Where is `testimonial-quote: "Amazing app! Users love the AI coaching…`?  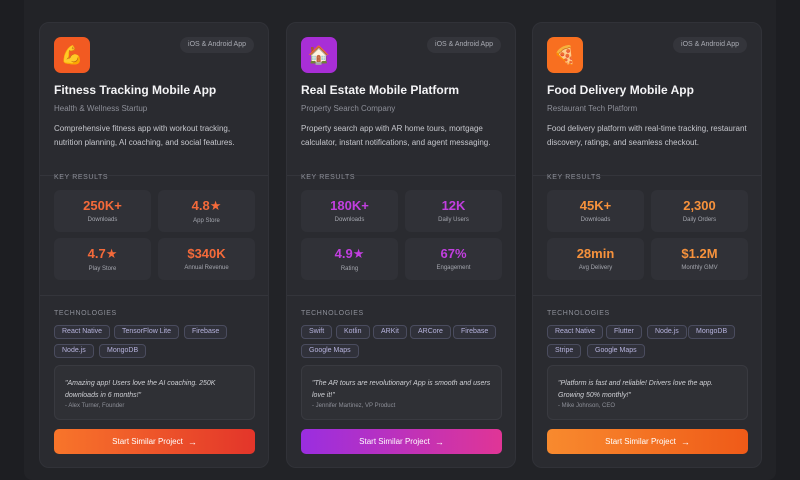 testimonial-quote: "Amazing app! Users love the AI coaching… is located at coordinates (140, 389).